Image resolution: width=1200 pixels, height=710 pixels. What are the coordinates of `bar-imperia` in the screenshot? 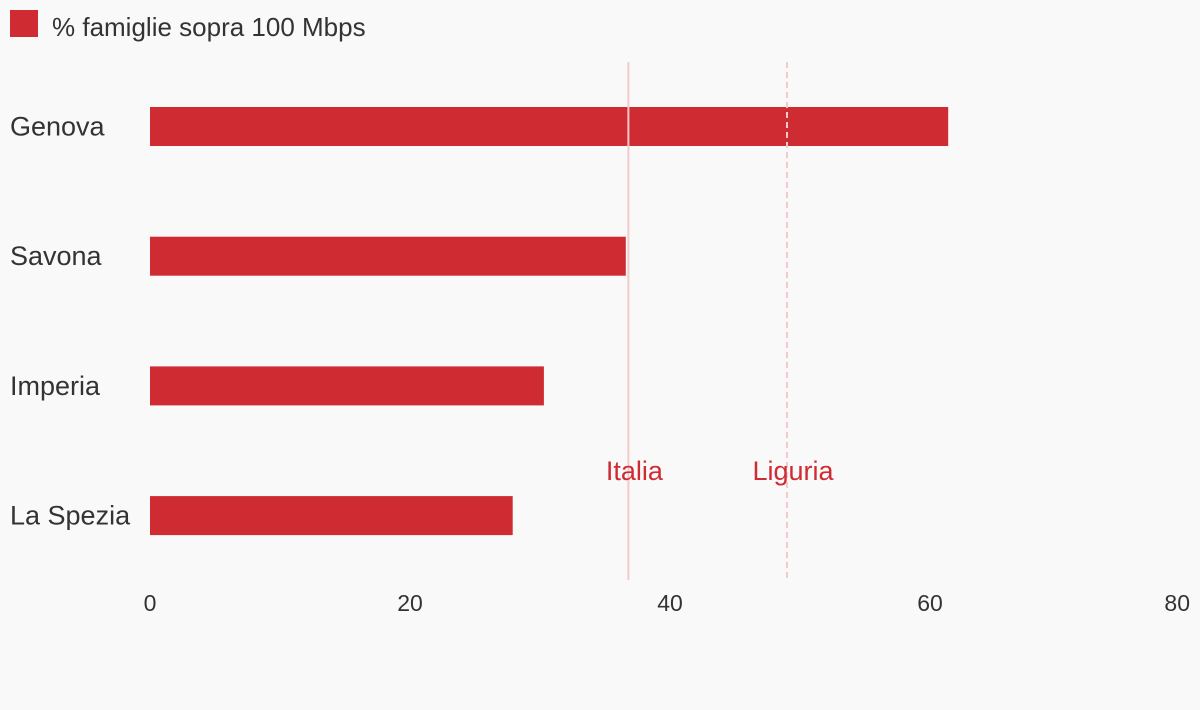 It's located at (347, 386).